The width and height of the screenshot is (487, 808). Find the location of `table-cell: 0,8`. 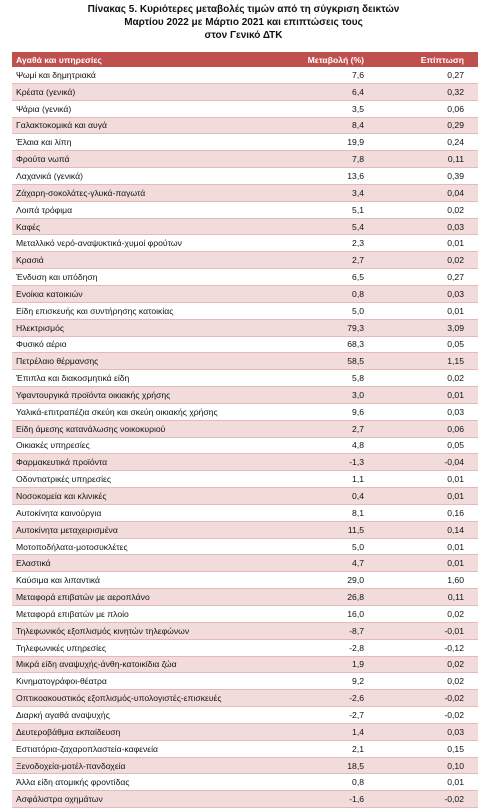

table-cell: 0,8 is located at coordinates (330, 294).